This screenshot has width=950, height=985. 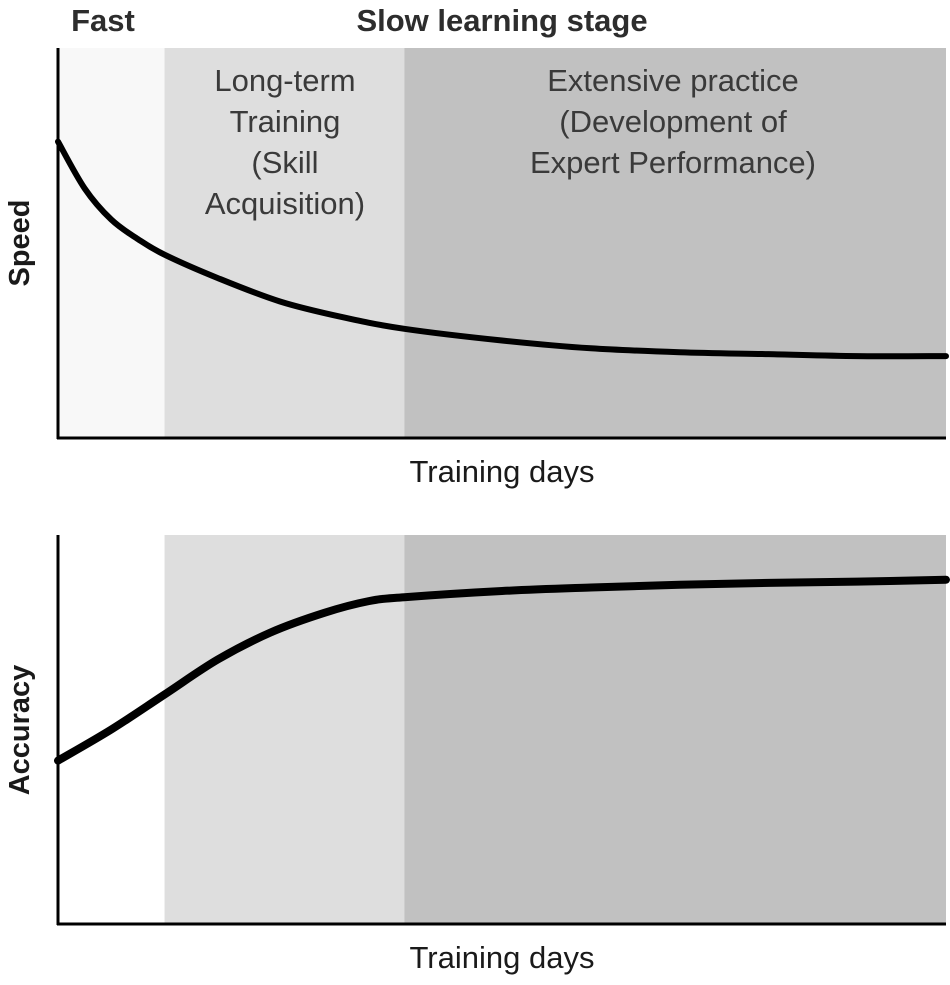 What do you see at coordinates (284, 80) in the screenshot?
I see `stage-caption-line: Long-term` at bounding box center [284, 80].